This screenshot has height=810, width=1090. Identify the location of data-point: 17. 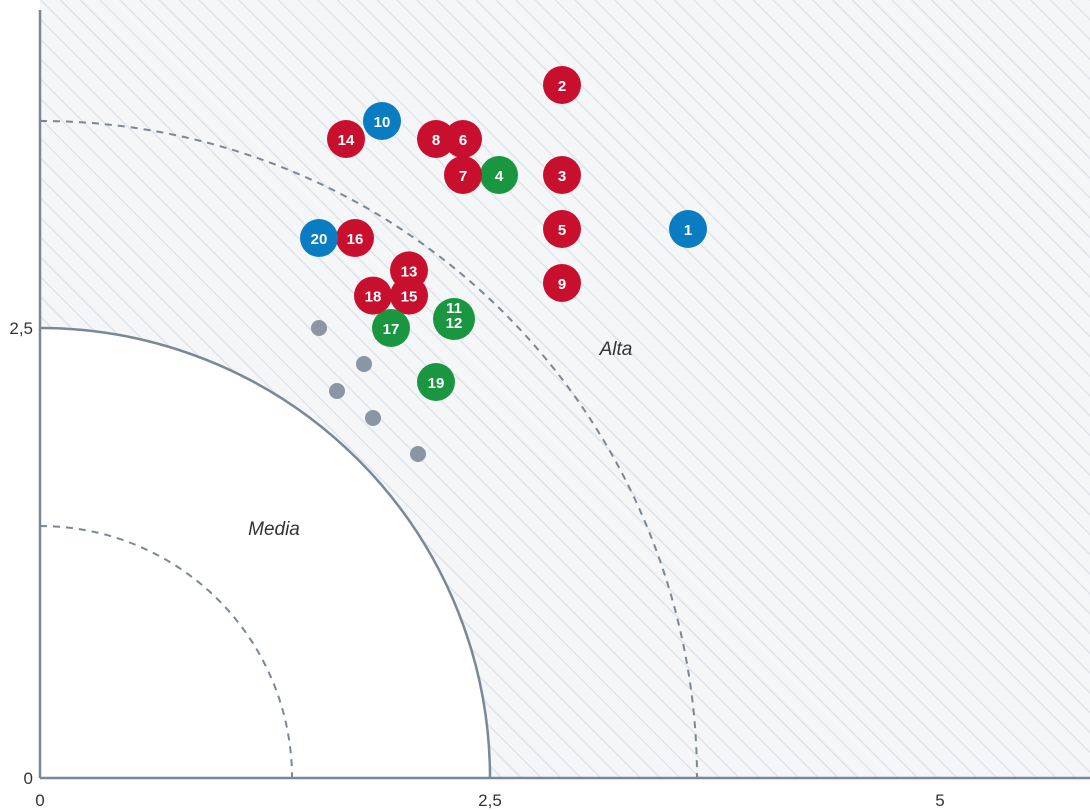
(391, 328).